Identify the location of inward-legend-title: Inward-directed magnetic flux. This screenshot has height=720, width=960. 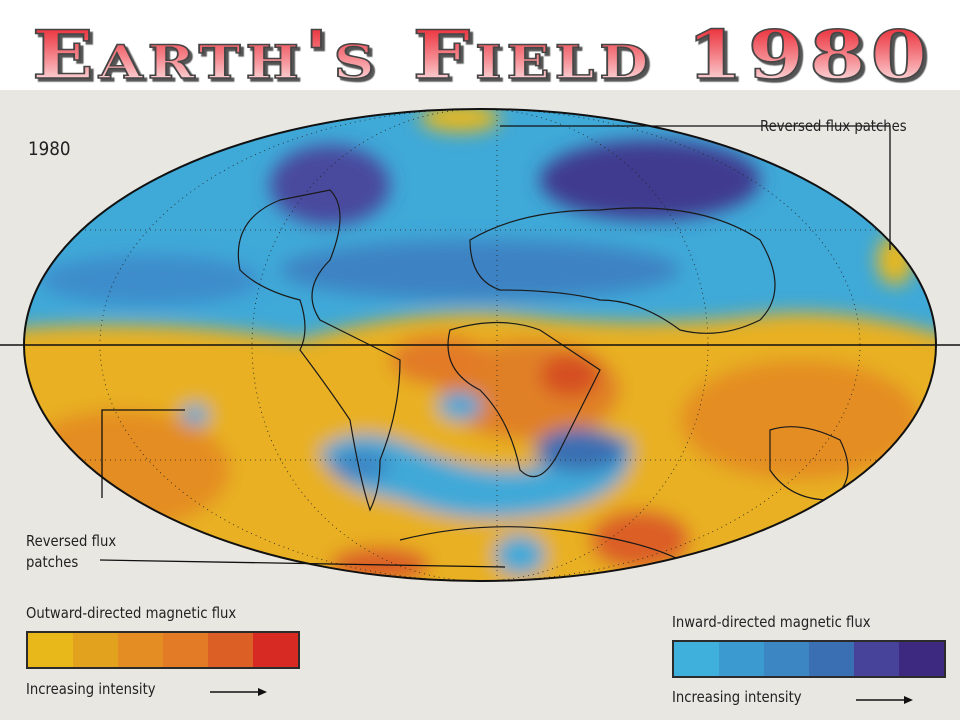
(771, 622).